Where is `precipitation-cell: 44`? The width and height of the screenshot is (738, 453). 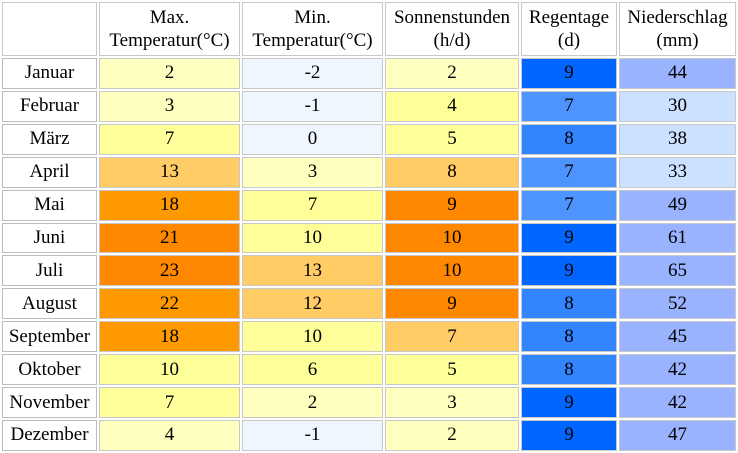 precipitation-cell: 44 is located at coordinates (677, 73).